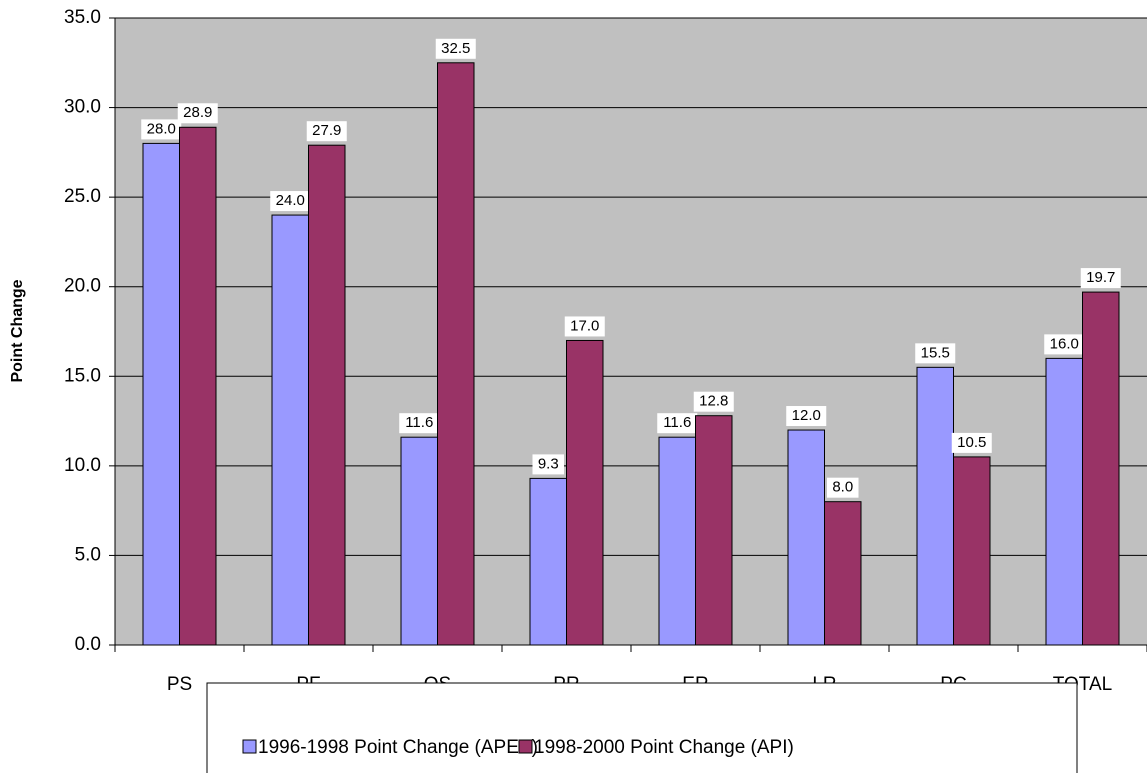 This screenshot has width=1147, height=778. I want to click on x-tick-label: PS, so click(179, 684).